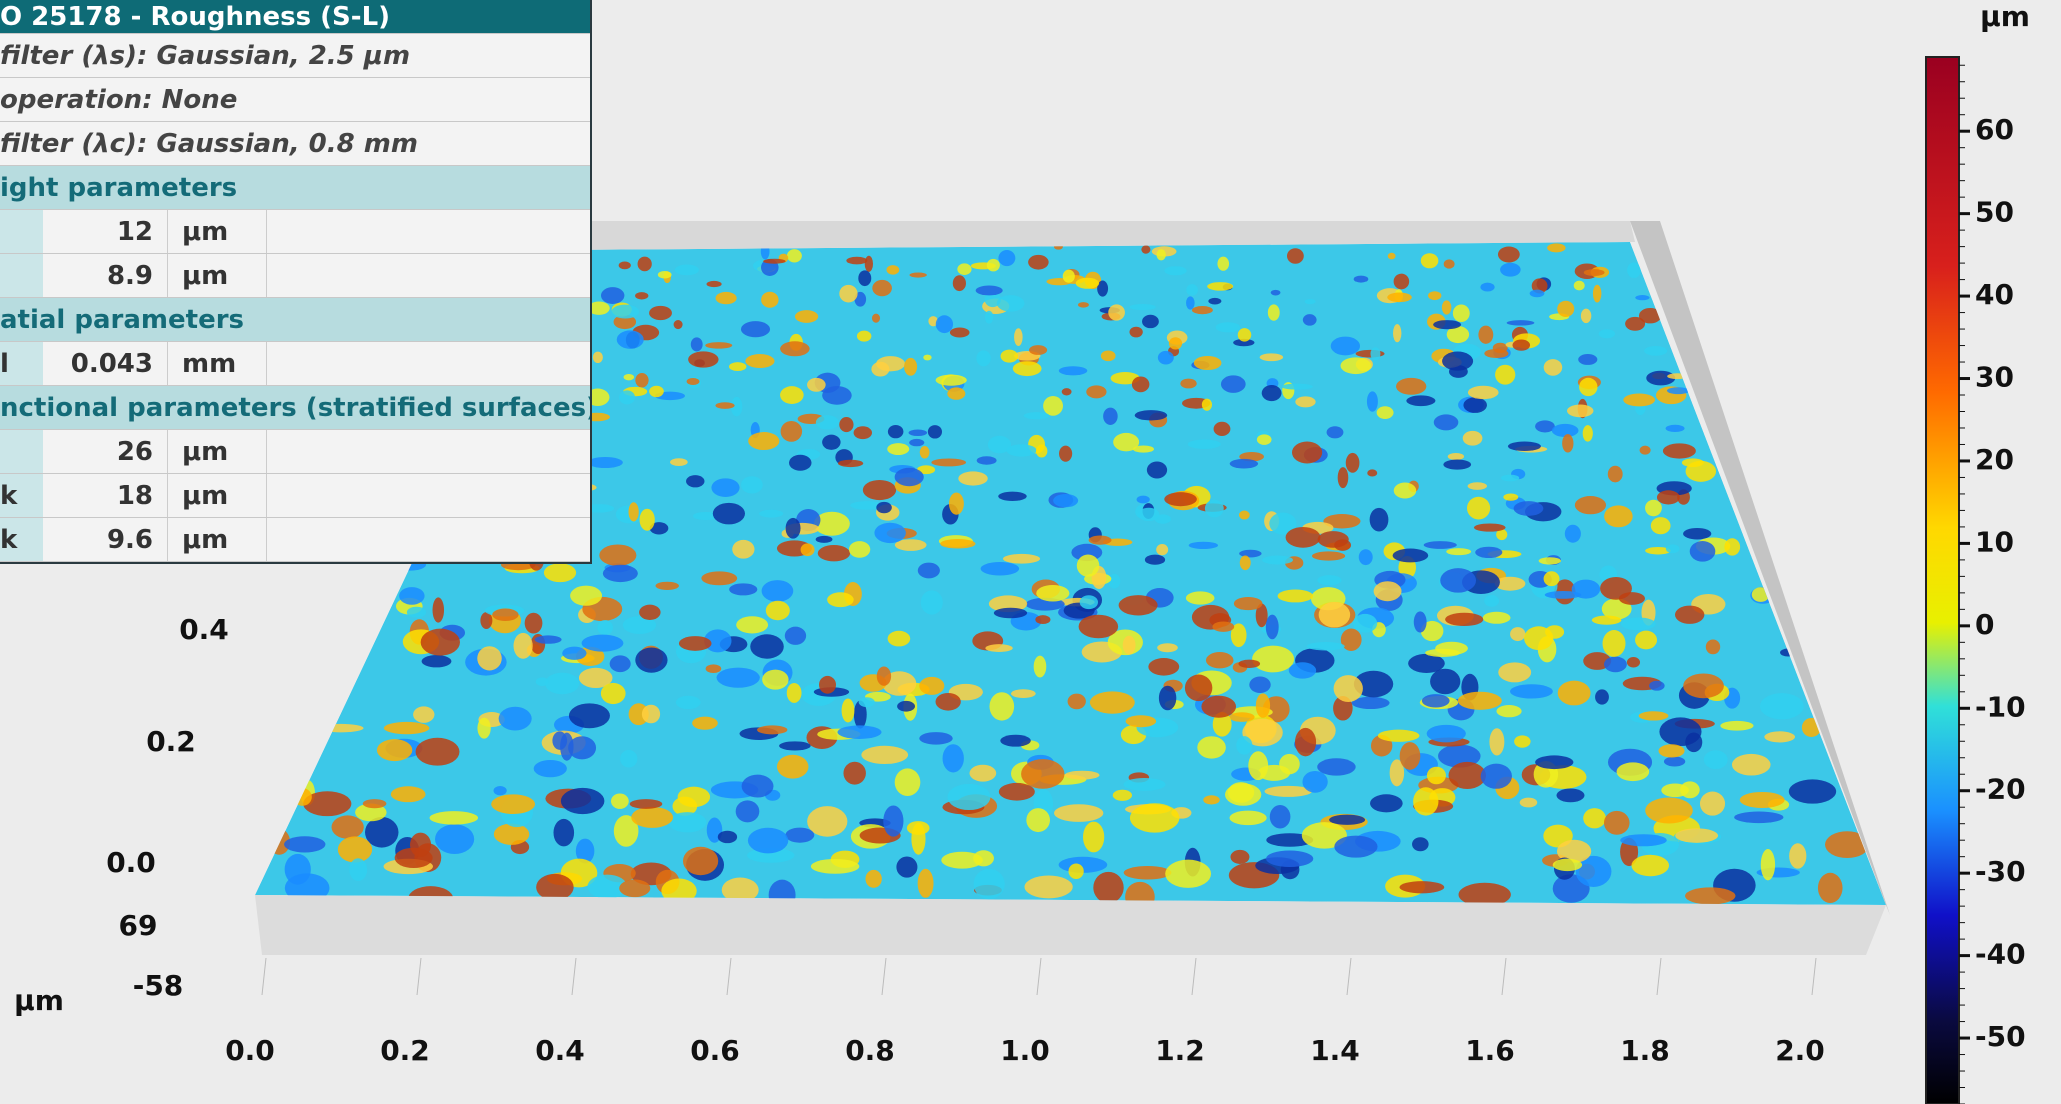  Describe the element at coordinates (405, 1050) in the screenshot. I see `x-tick-label: 0.2` at that location.